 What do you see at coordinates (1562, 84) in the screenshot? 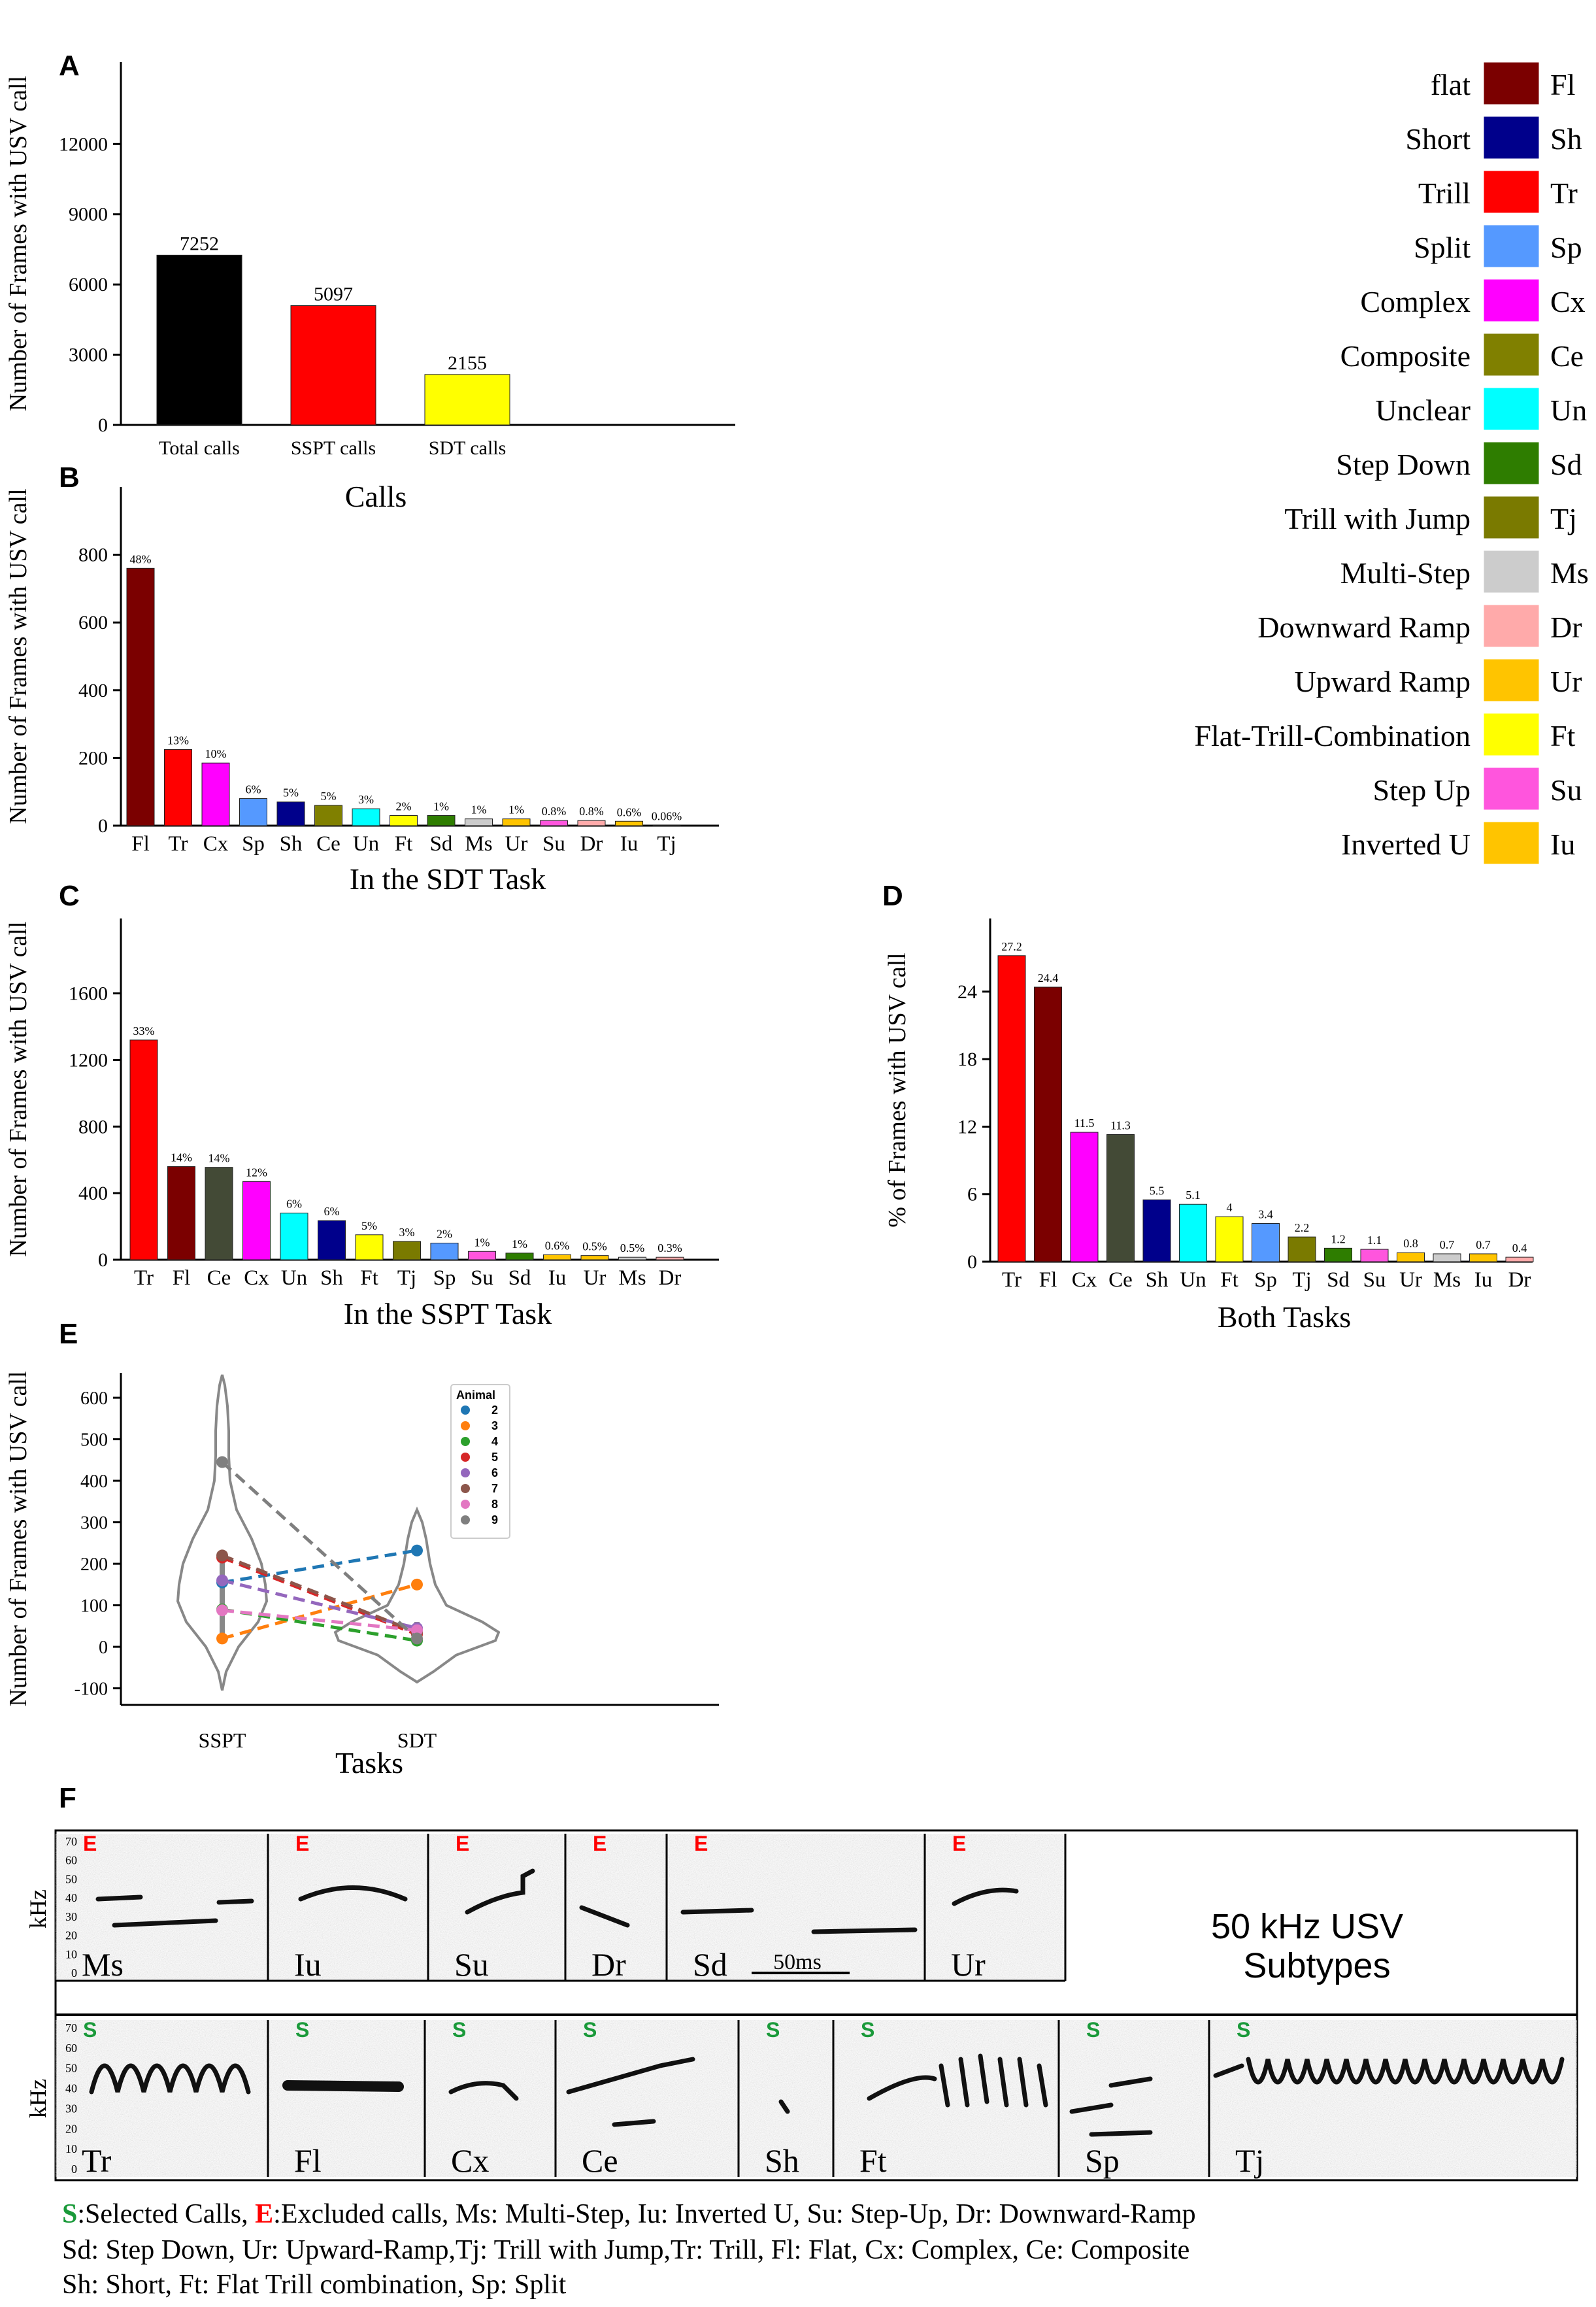
I see `legend-code-fl: Fl` at bounding box center [1562, 84].